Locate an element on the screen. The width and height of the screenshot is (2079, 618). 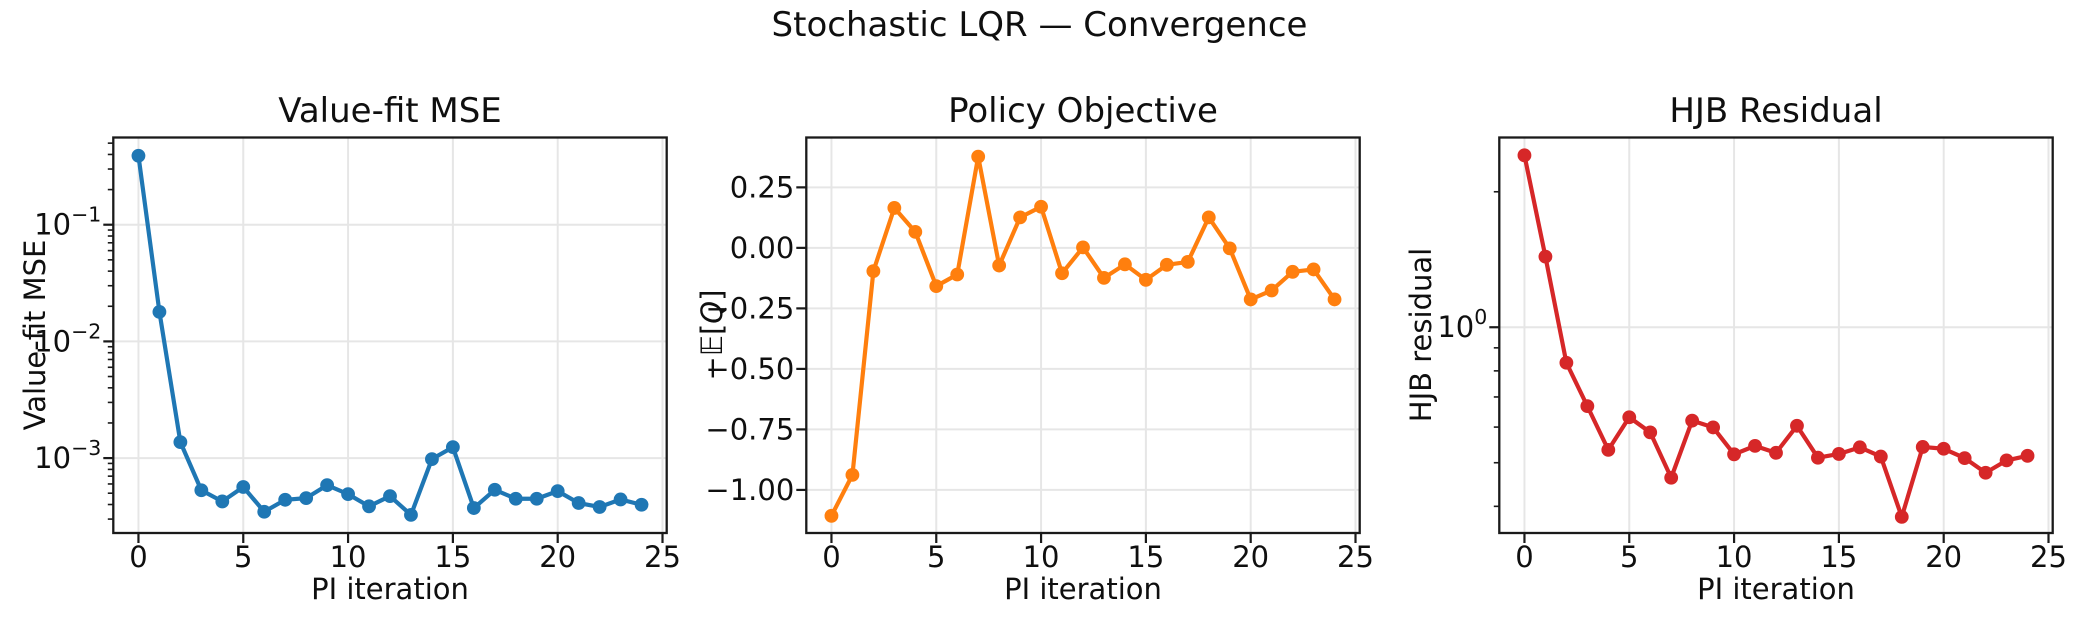
subplot-title: HJB Residual is located at coordinates (1776, 111).